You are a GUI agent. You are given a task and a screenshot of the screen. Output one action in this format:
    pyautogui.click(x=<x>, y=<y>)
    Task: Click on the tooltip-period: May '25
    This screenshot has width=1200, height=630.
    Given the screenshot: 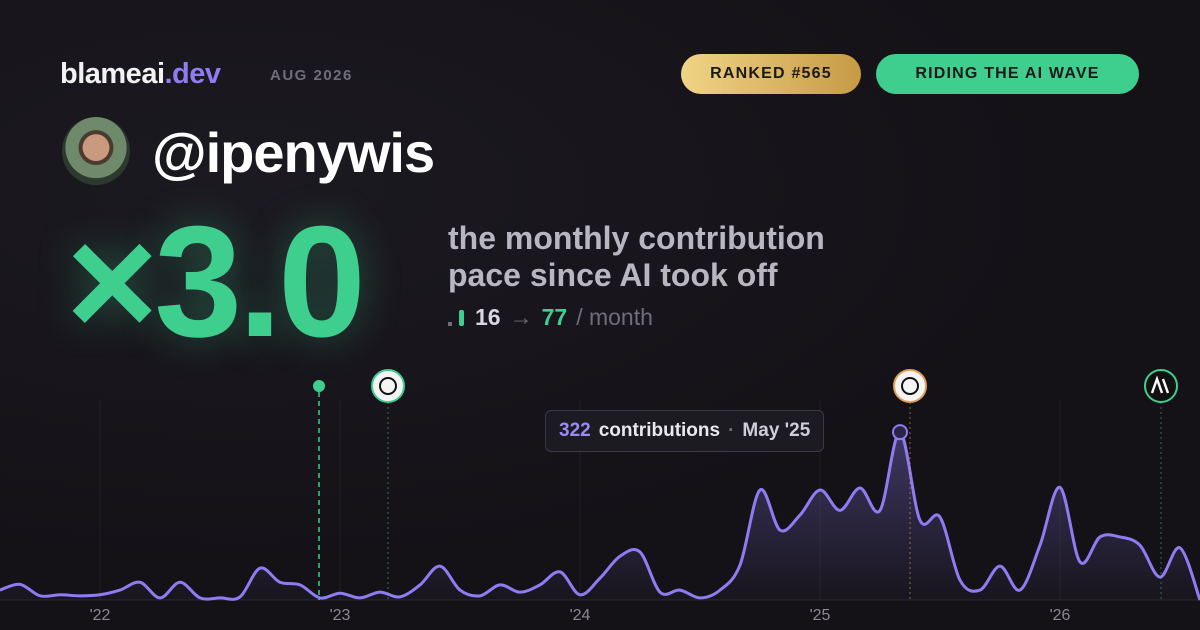 What is the action you would take?
    pyautogui.click(x=776, y=430)
    